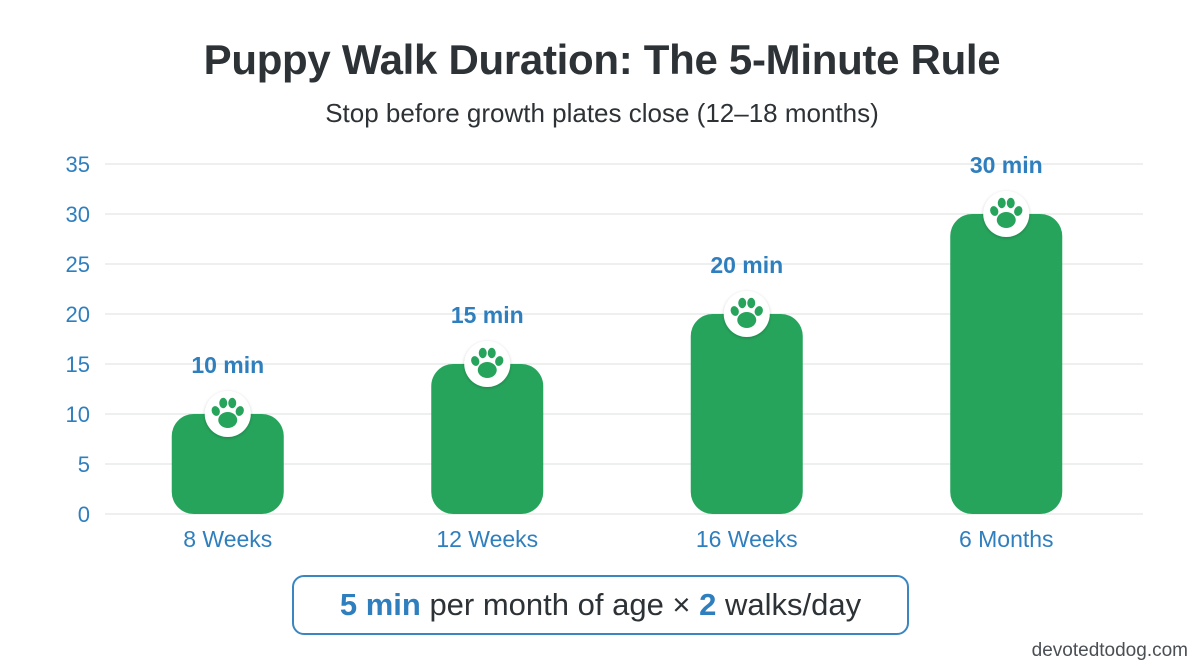  Describe the element at coordinates (487, 539) in the screenshot. I see `x-tick-label: 12 Weeks` at that location.